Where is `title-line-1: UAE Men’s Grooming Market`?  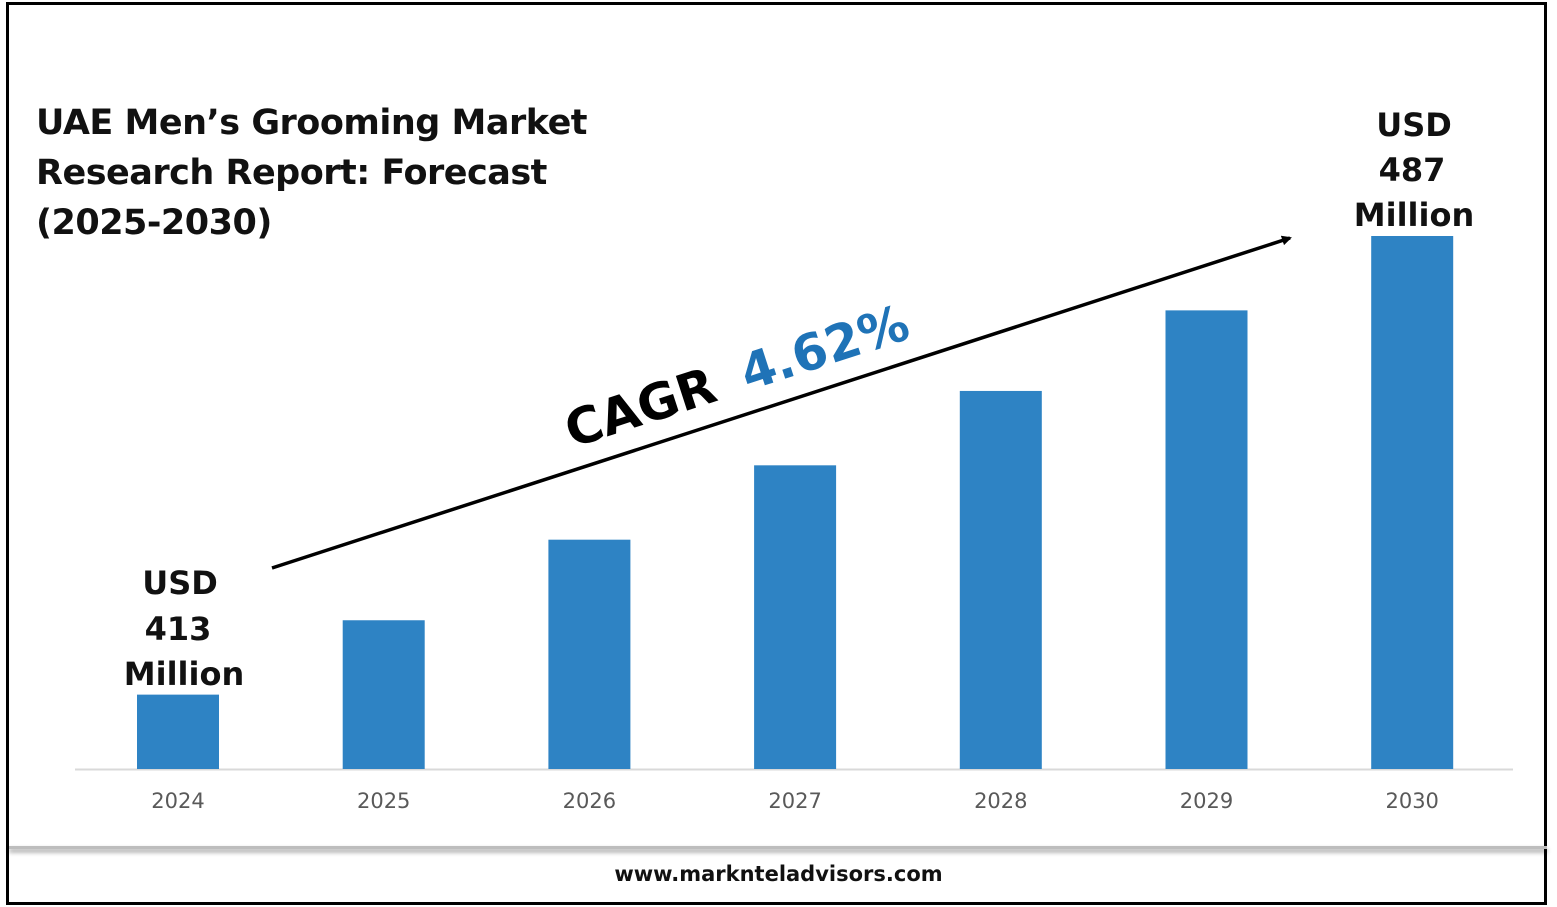 title-line-1: UAE Men’s Grooming Market is located at coordinates (312, 123).